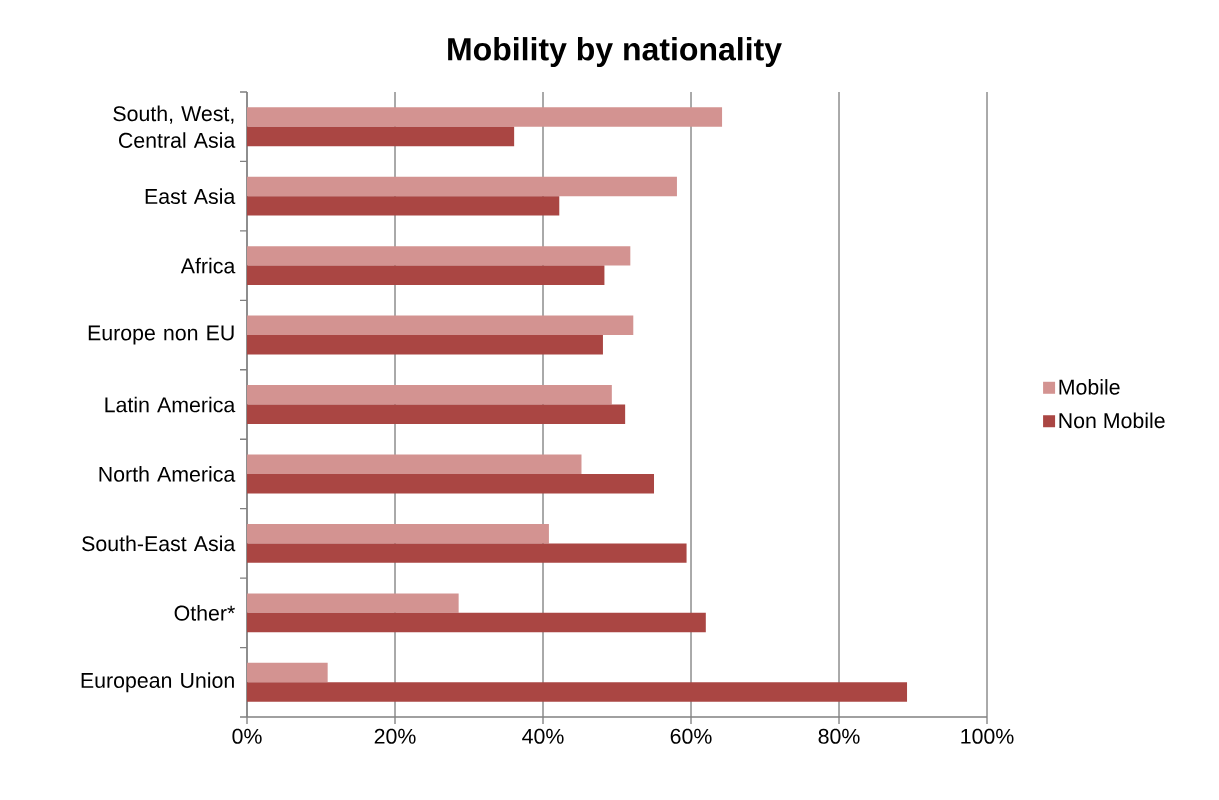 This screenshot has width=1219, height=800. What do you see at coordinates (170, 404) in the screenshot?
I see `y-tick-label: Latin America` at bounding box center [170, 404].